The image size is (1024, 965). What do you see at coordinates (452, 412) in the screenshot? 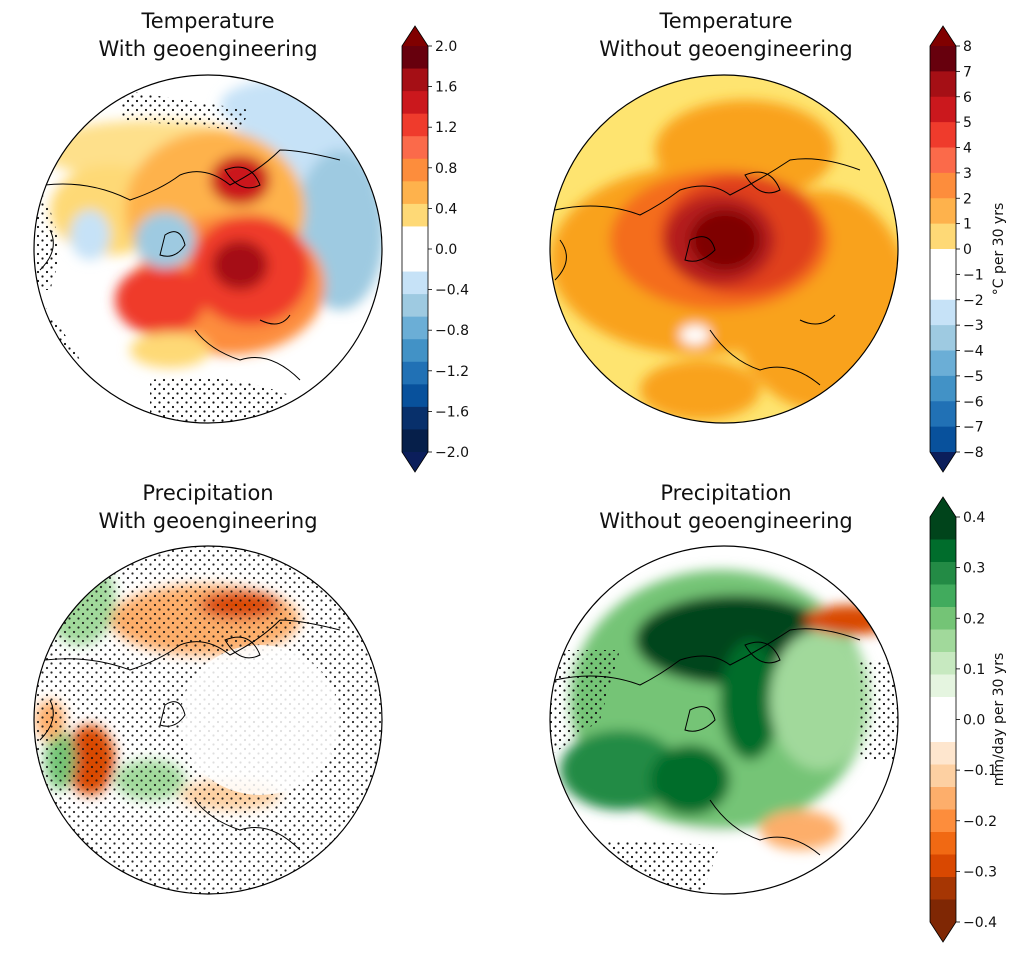
I see `colorbar-tick-label: −1.6` at bounding box center [452, 412].